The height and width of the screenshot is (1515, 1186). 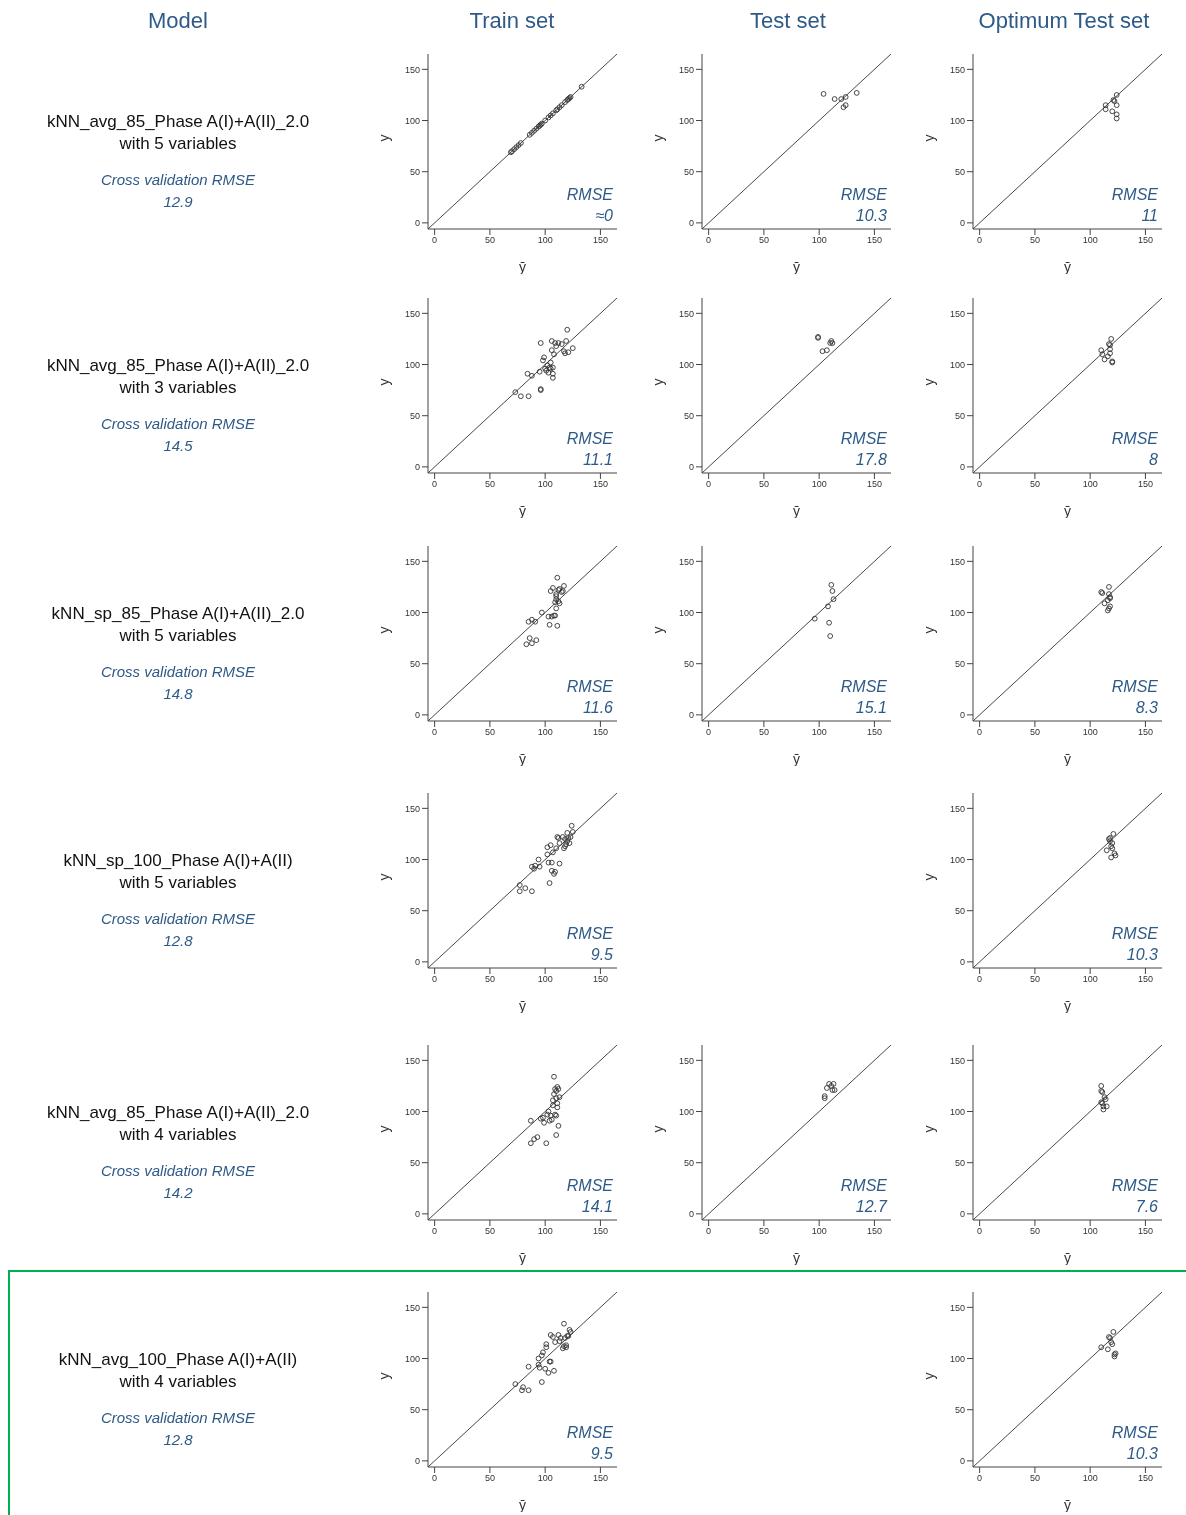 What do you see at coordinates (1064, 21) in the screenshot?
I see `text: Optimum Test set` at bounding box center [1064, 21].